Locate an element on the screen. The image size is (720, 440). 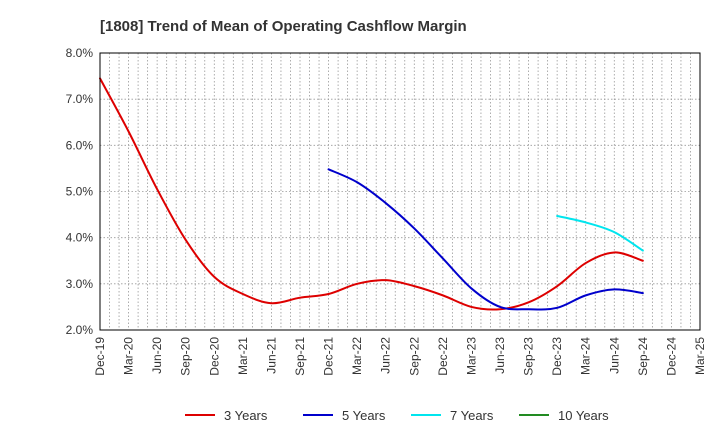
x-tick-label: Jun-23 is located at coordinates (500, 355).